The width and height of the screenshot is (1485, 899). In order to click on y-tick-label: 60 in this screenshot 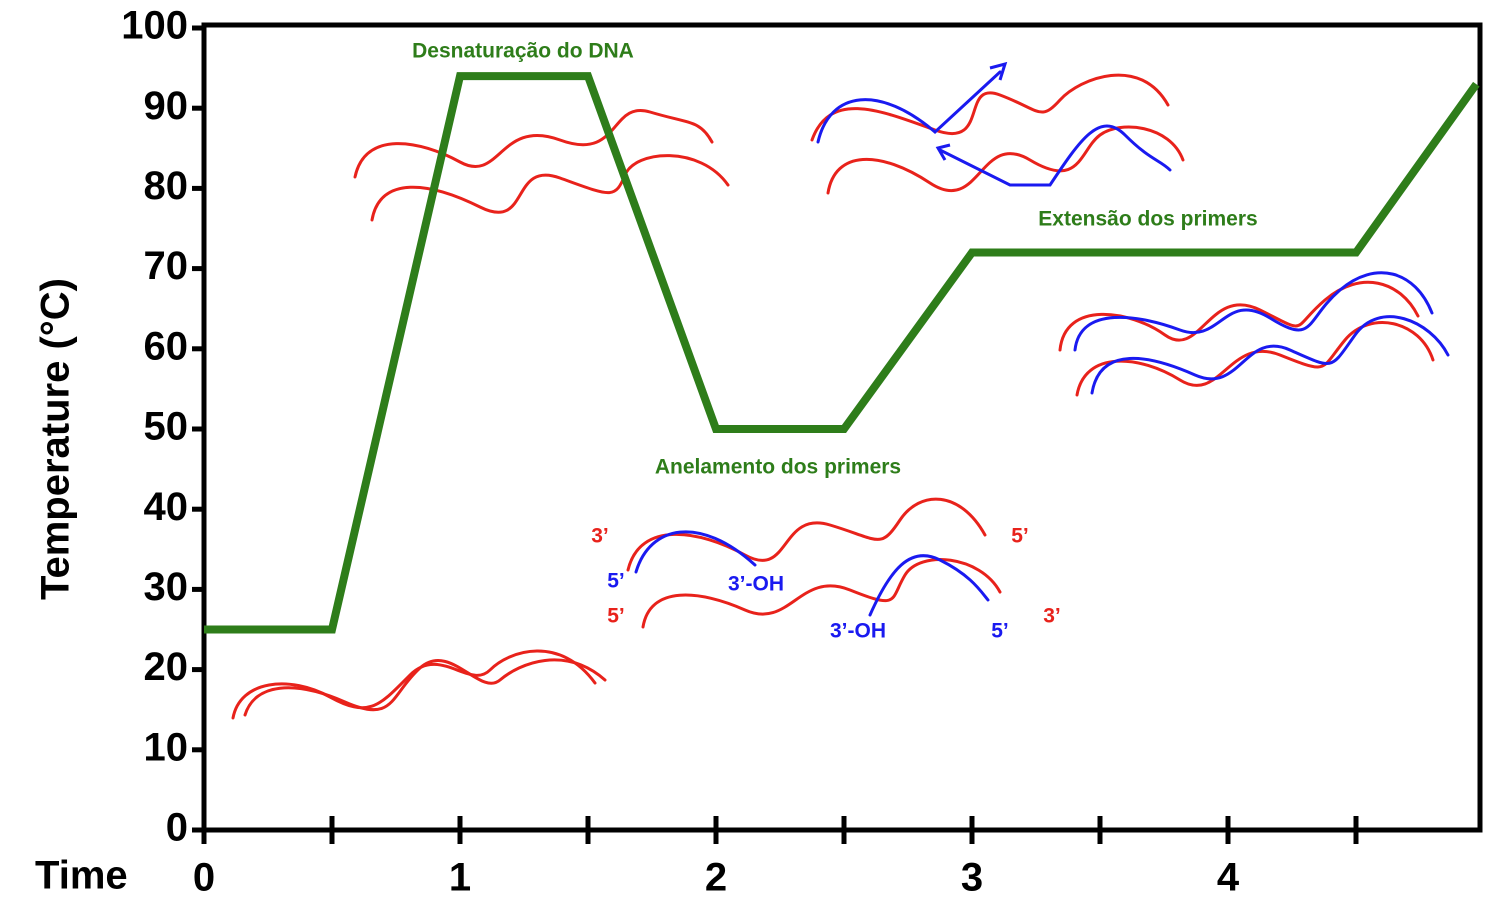, I will do `click(166, 346)`.